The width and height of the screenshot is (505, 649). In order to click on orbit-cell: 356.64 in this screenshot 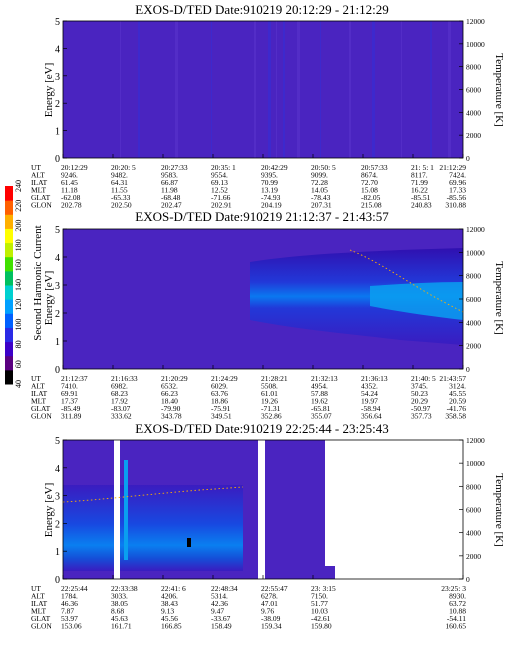, I will do `click(371, 416)`.